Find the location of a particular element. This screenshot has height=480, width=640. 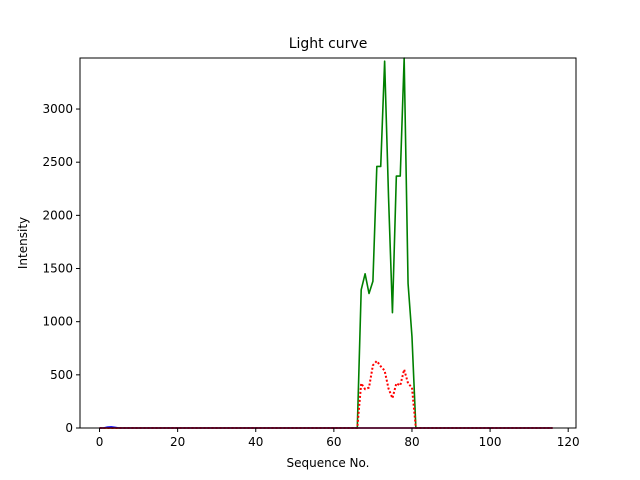

x-tick-label: 100 is located at coordinates (490, 442).